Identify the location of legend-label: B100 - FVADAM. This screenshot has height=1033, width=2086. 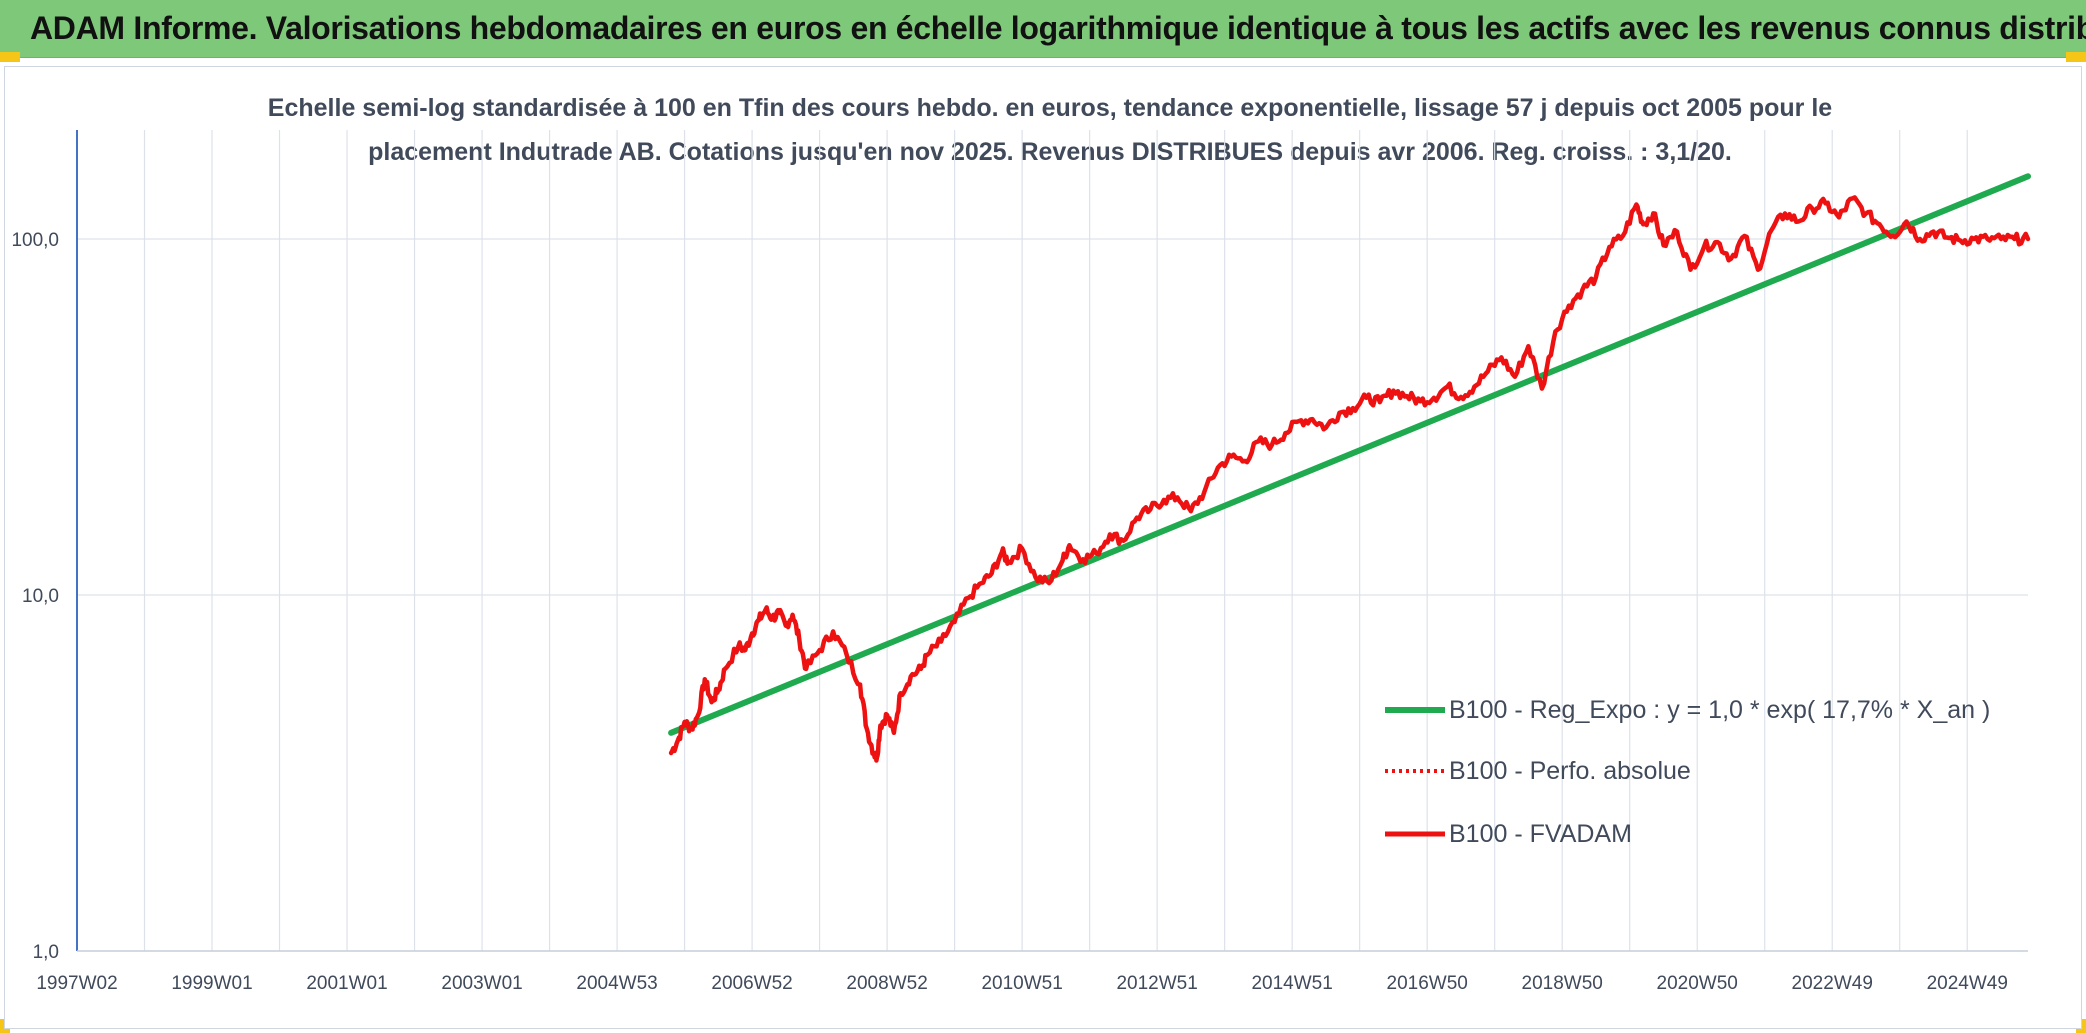
(1540, 834).